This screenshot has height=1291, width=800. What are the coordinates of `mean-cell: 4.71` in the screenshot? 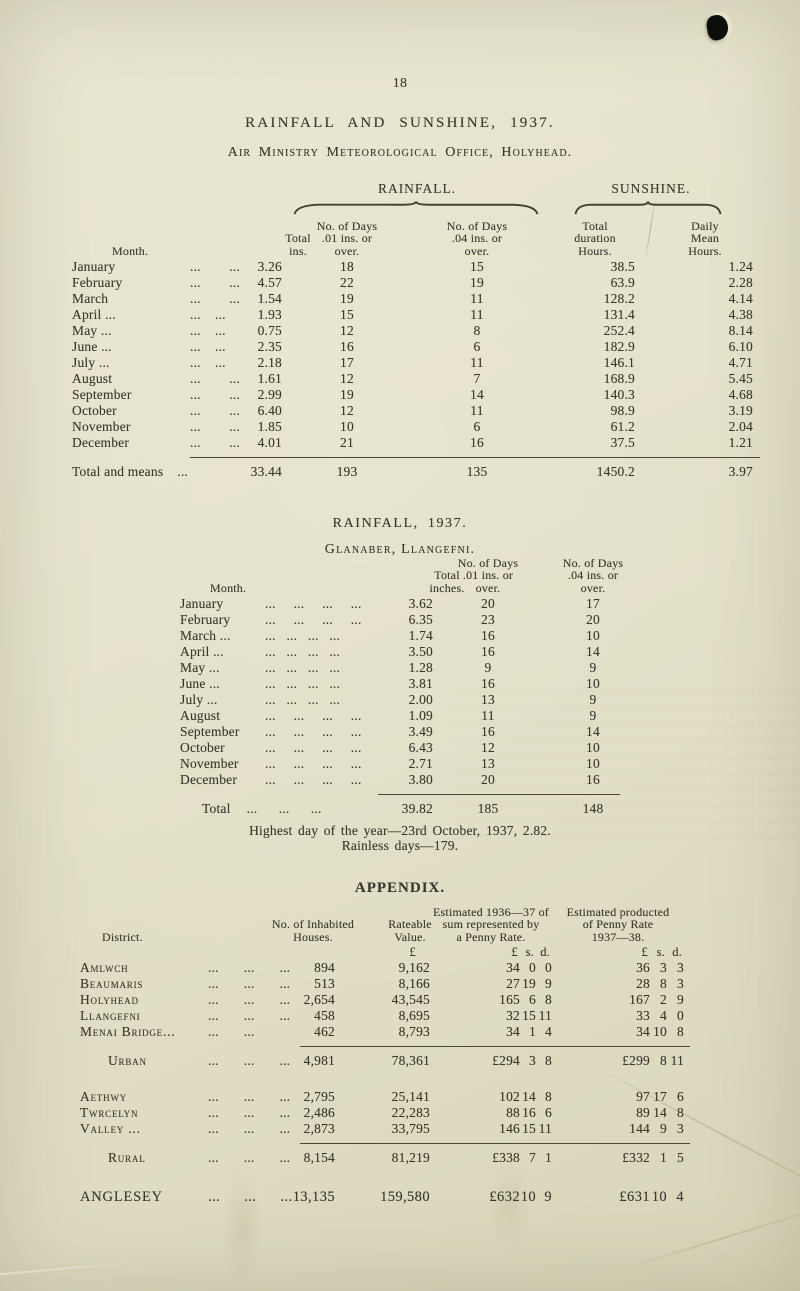 It's located at (740, 362).